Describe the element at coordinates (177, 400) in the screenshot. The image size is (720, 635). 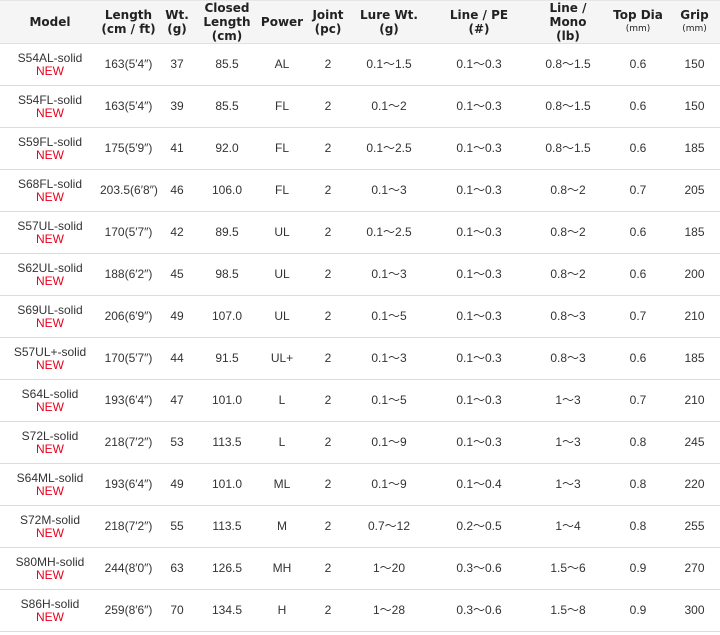
I see `cell-weight: 47` at that location.